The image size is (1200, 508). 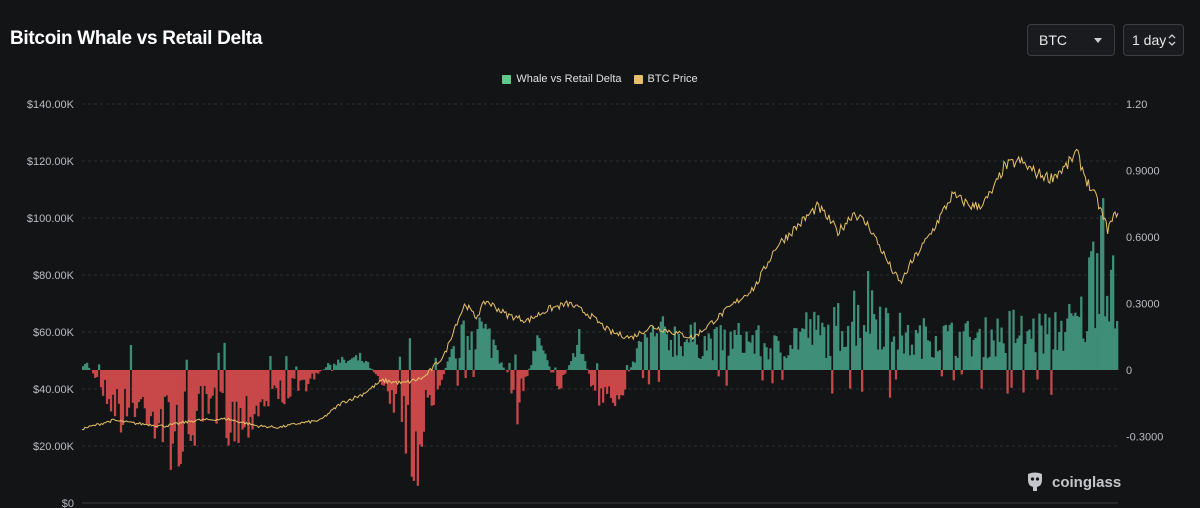 What do you see at coordinates (1129, 371) in the screenshot?
I see `right-tick-label: 0` at bounding box center [1129, 371].